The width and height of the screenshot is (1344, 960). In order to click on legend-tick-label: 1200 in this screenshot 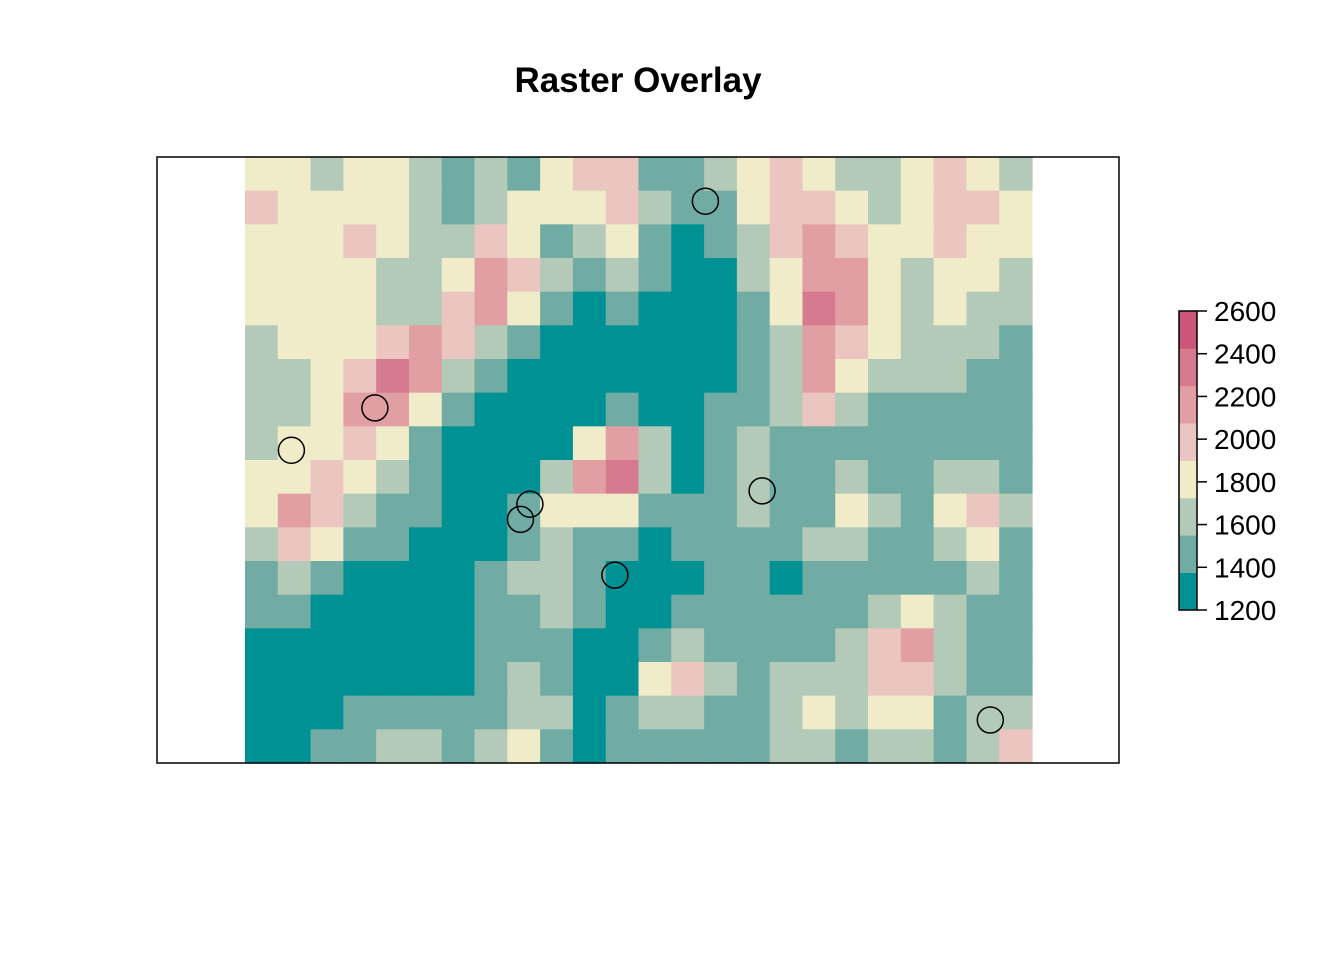, I will do `click(1245, 610)`.